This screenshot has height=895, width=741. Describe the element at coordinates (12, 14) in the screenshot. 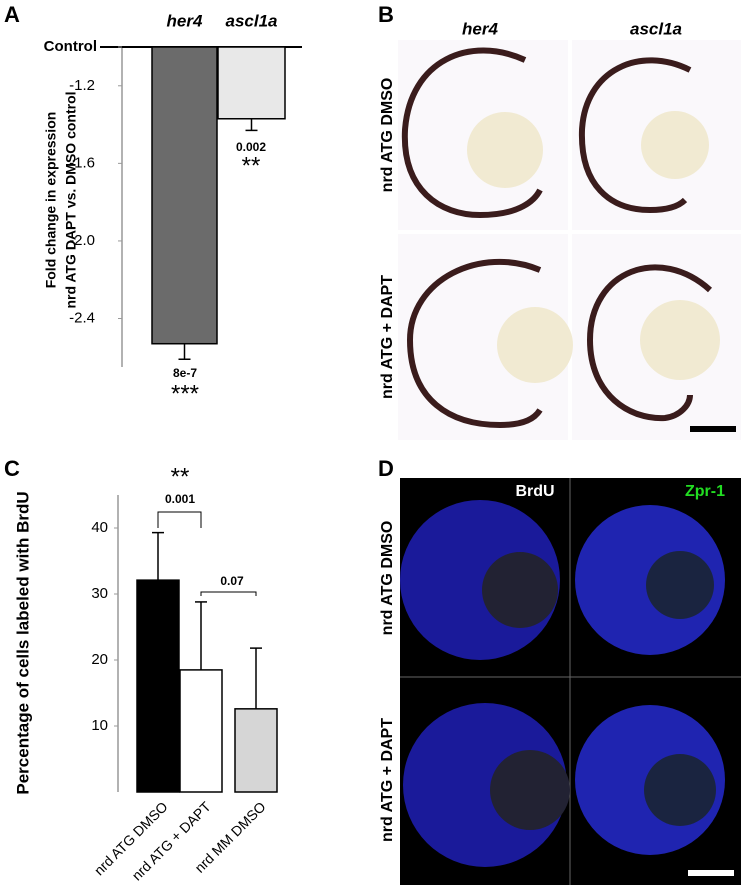

I see `panel-label: A` at that location.